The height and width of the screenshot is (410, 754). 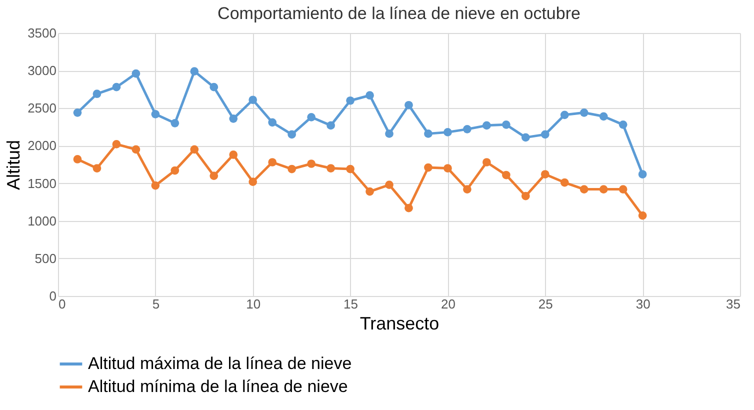 I want to click on x-tick-label: 10, so click(x=253, y=304).